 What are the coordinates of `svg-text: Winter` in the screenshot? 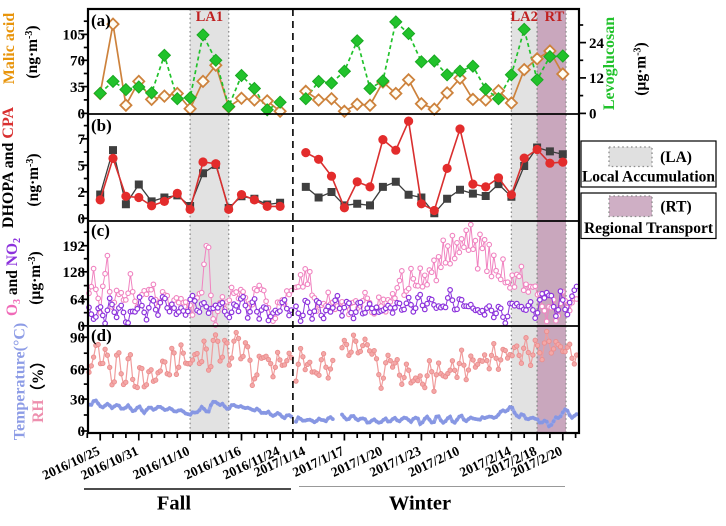 It's located at (420, 504).